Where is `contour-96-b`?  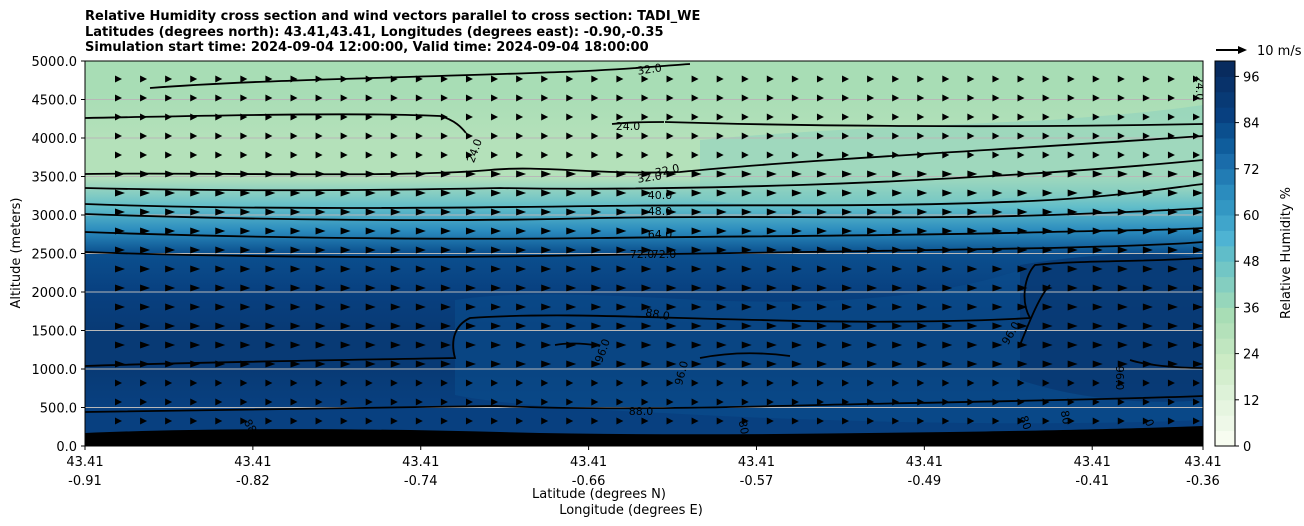 contour-96-b is located at coordinates (745, 355).